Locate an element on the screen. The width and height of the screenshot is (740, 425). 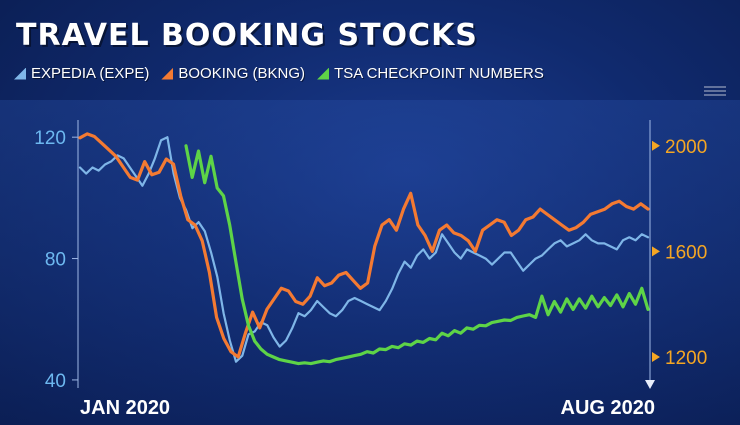
legend-item-expedia: EXPEDIA (EXPE) is located at coordinates (81, 73).